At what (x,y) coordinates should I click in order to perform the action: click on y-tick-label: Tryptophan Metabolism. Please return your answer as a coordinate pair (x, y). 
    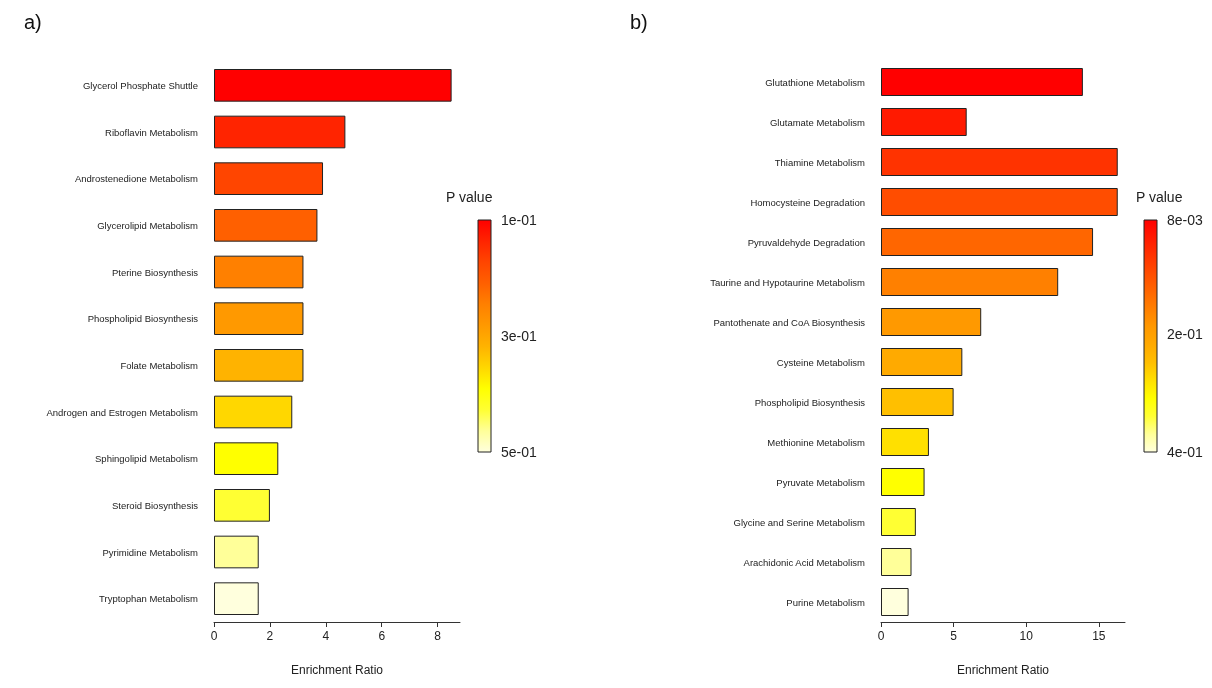
    Looking at the image, I should click on (149, 599).